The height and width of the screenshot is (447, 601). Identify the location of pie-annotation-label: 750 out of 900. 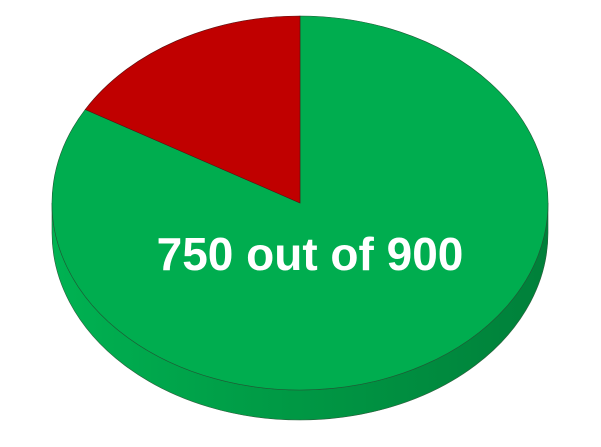
(310, 254).